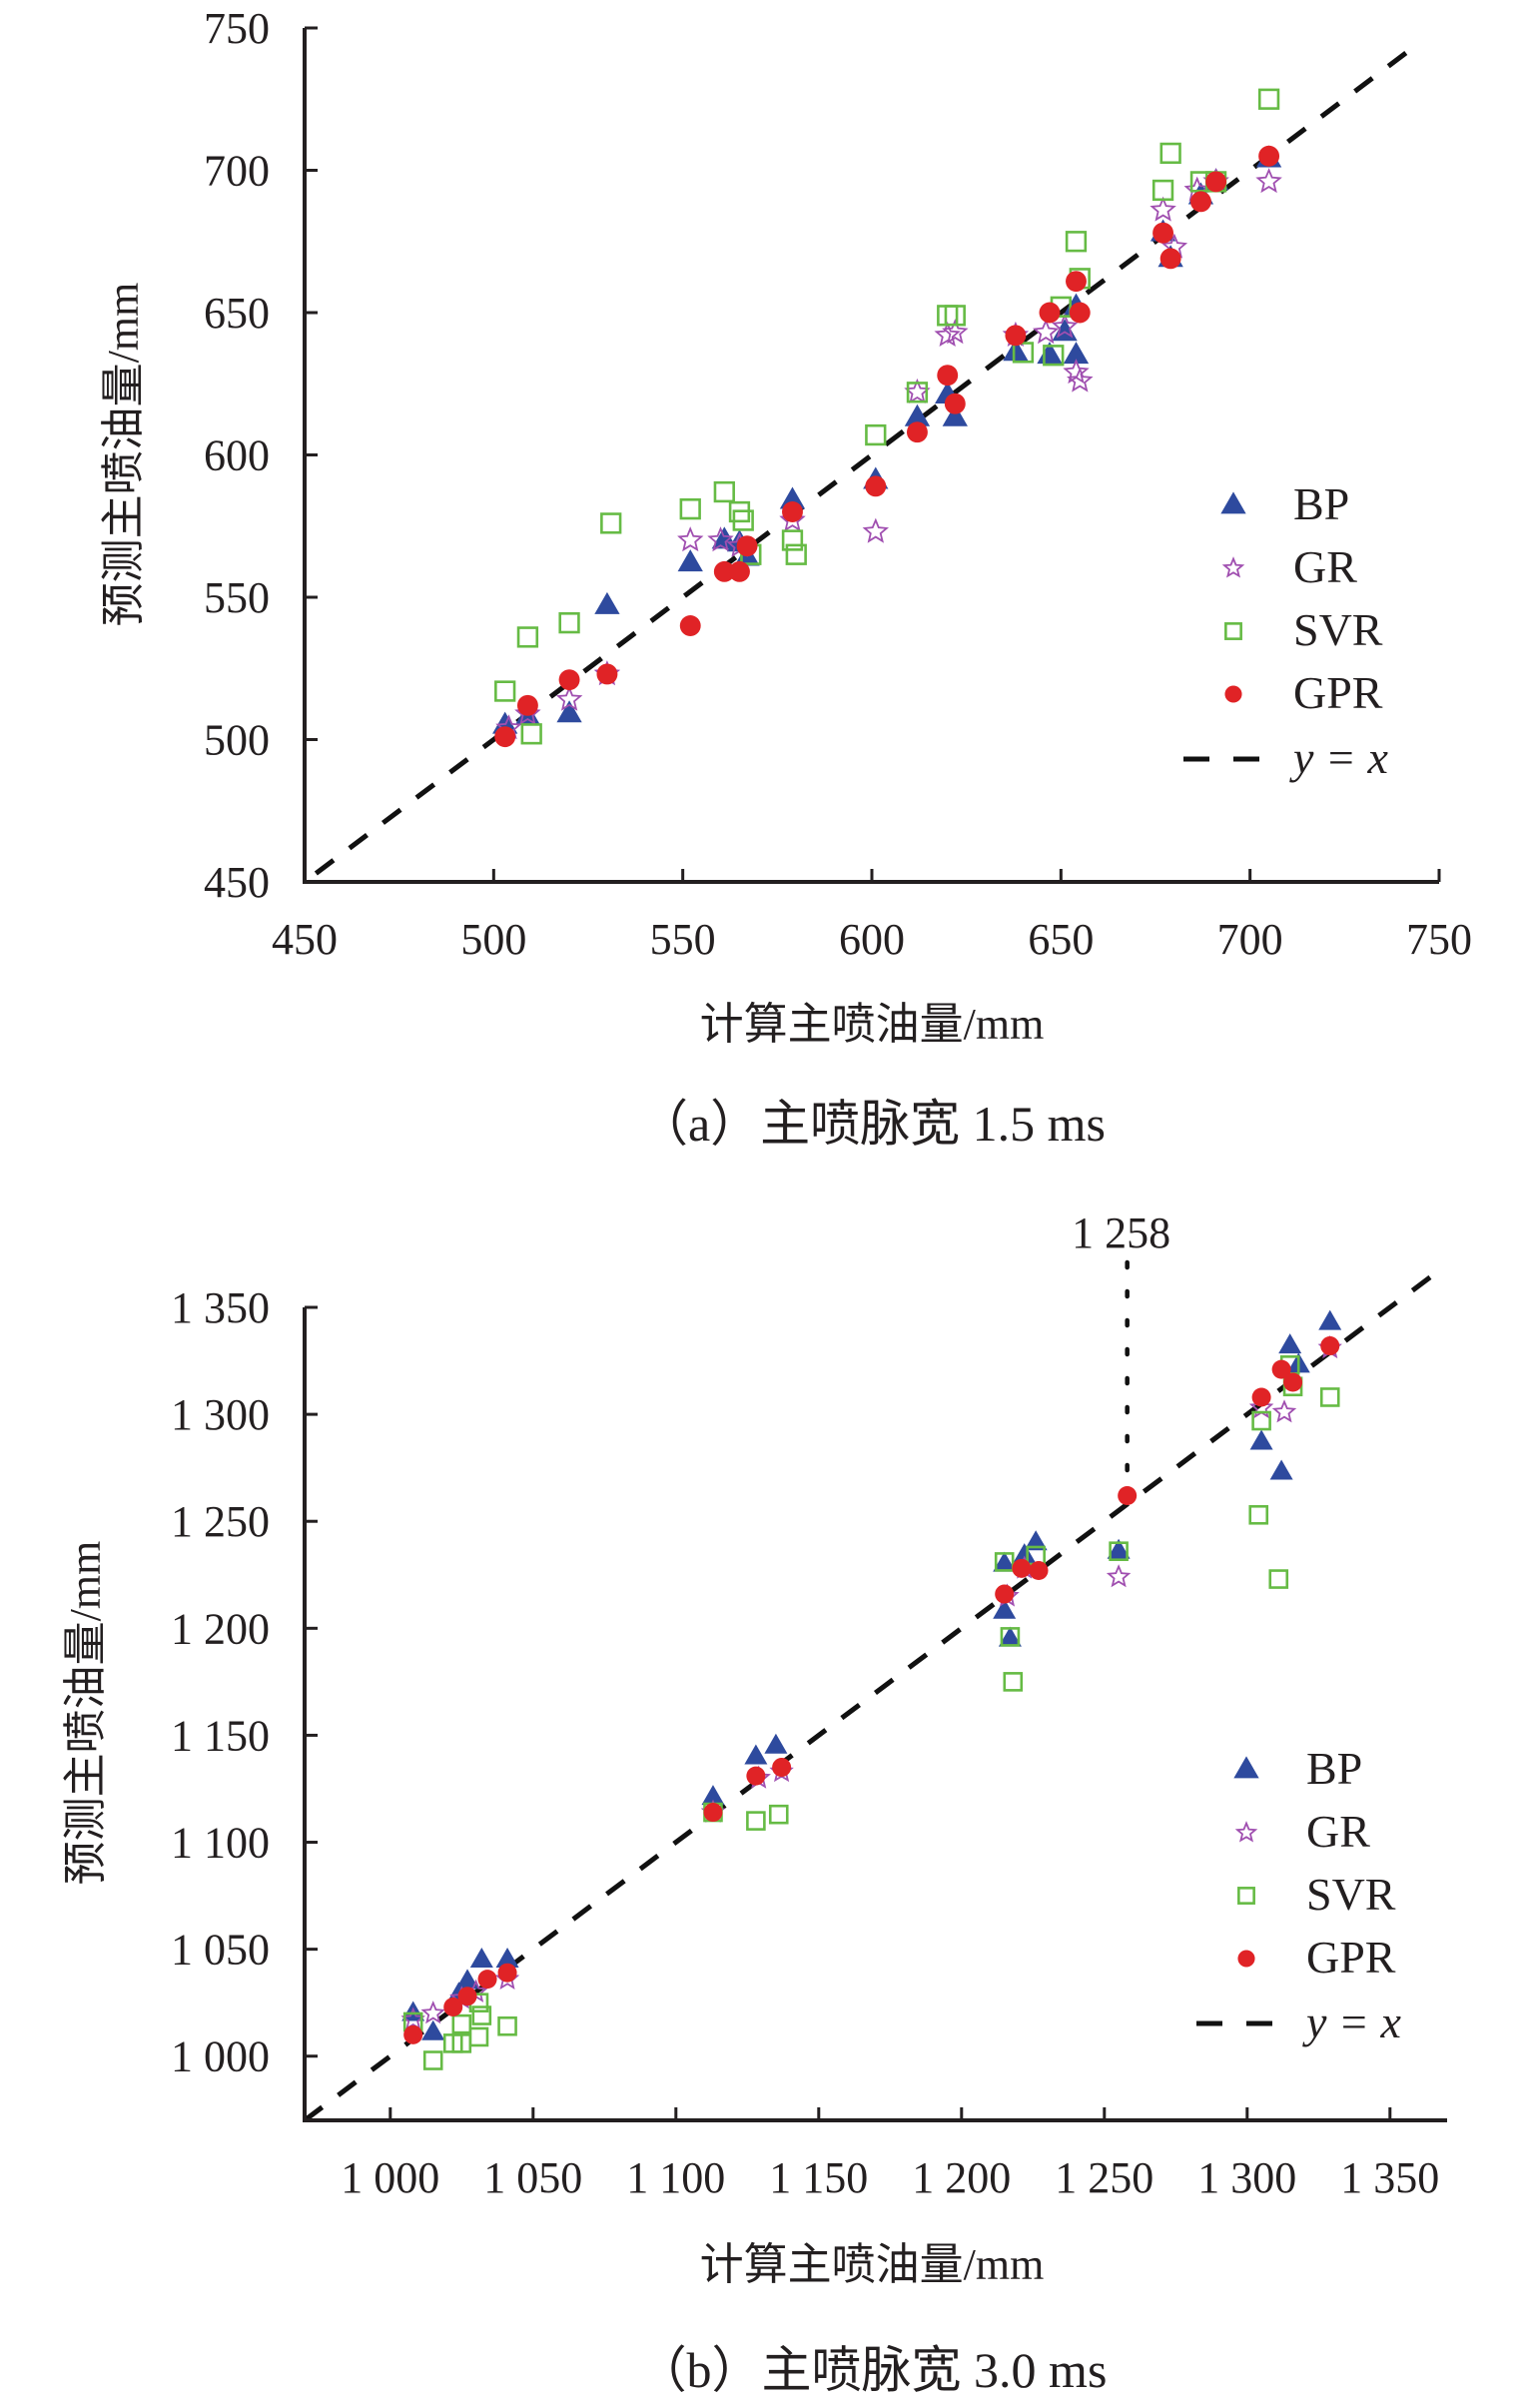 The image size is (1533, 2408). I want to click on x-tick-label: 1 250, so click(1104, 2177).